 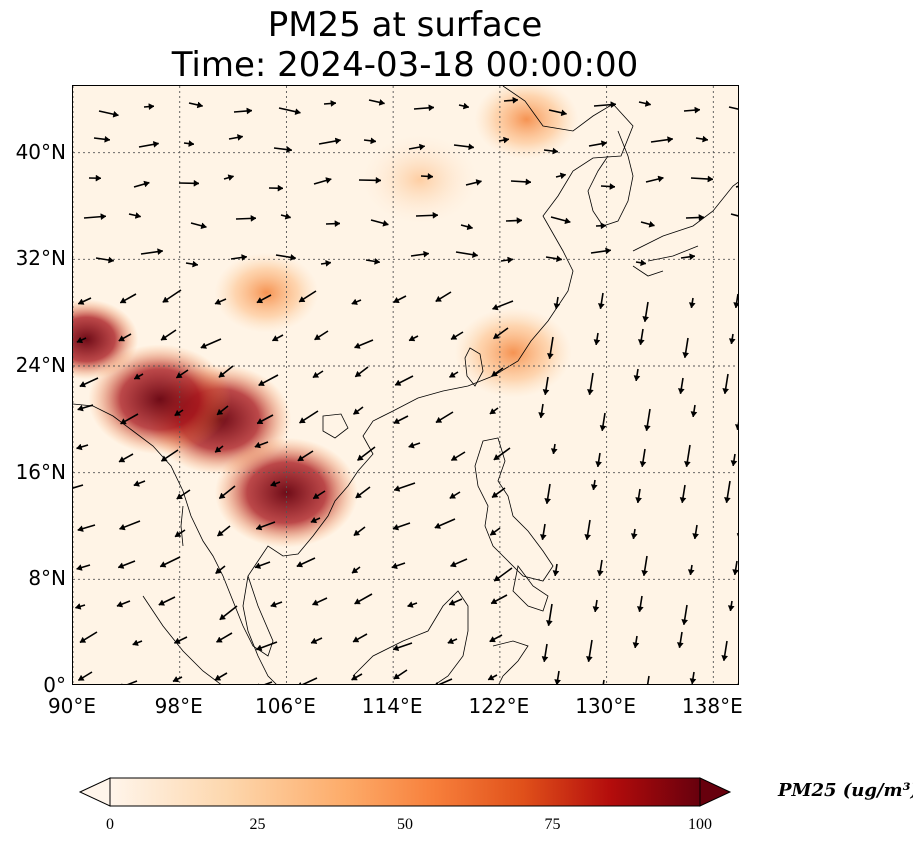 What do you see at coordinates (72, 706) in the screenshot?
I see `lon-tick-label: 90°E` at bounding box center [72, 706].